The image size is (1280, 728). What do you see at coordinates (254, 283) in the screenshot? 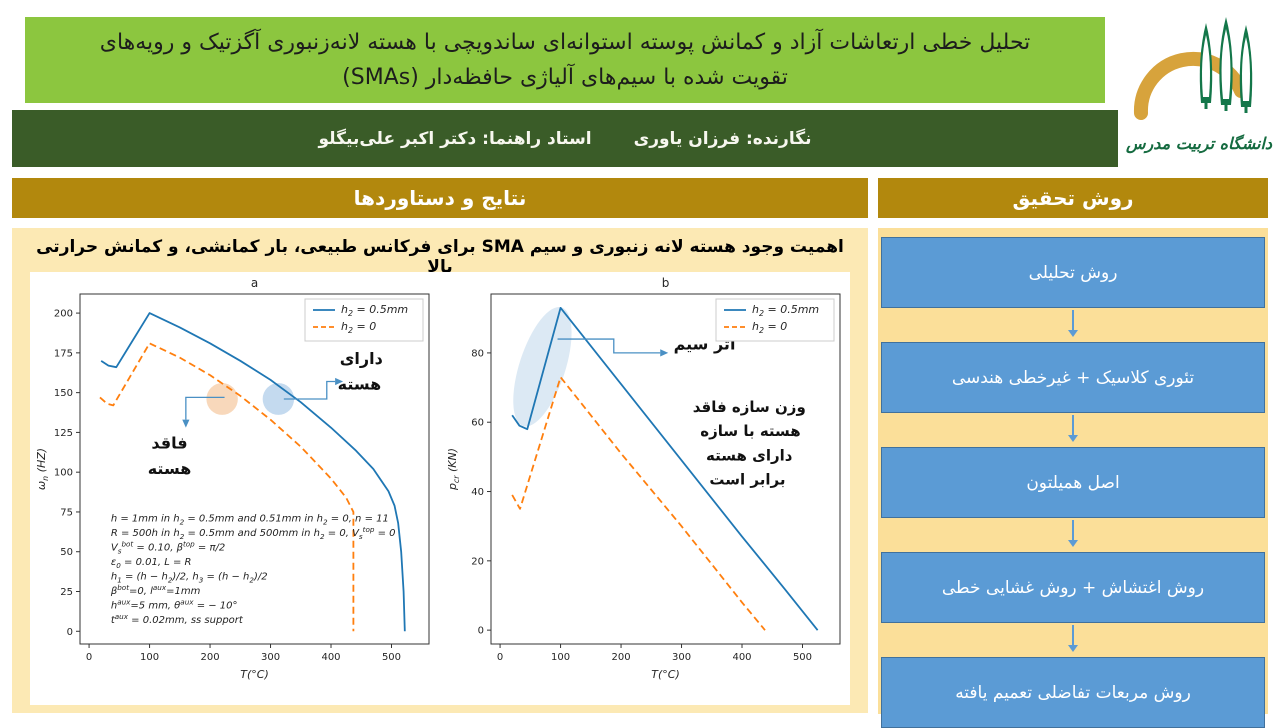
I see `svg-text: a` at bounding box center [254, 283].